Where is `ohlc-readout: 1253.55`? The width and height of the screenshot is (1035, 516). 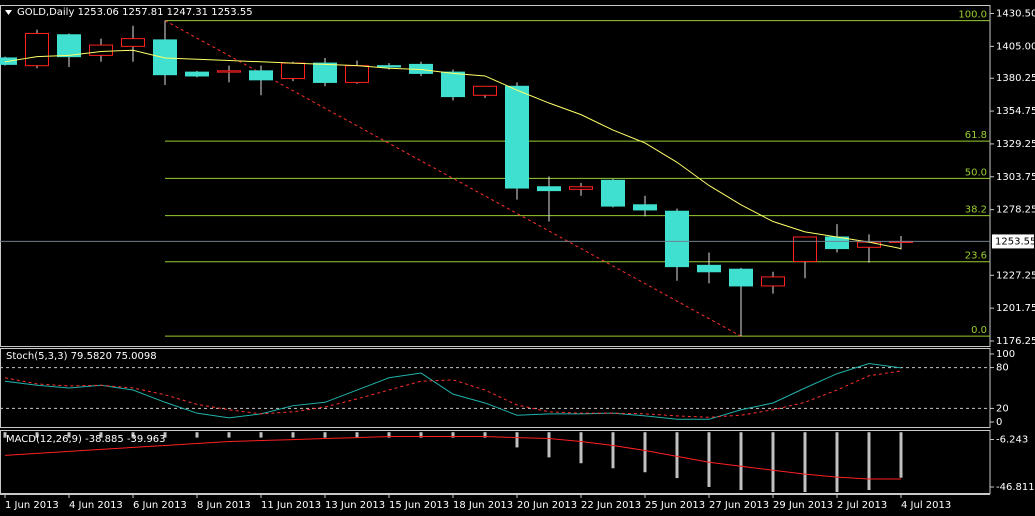 ohlc-readout: 1253.55 is located at coordinates (231, 12).